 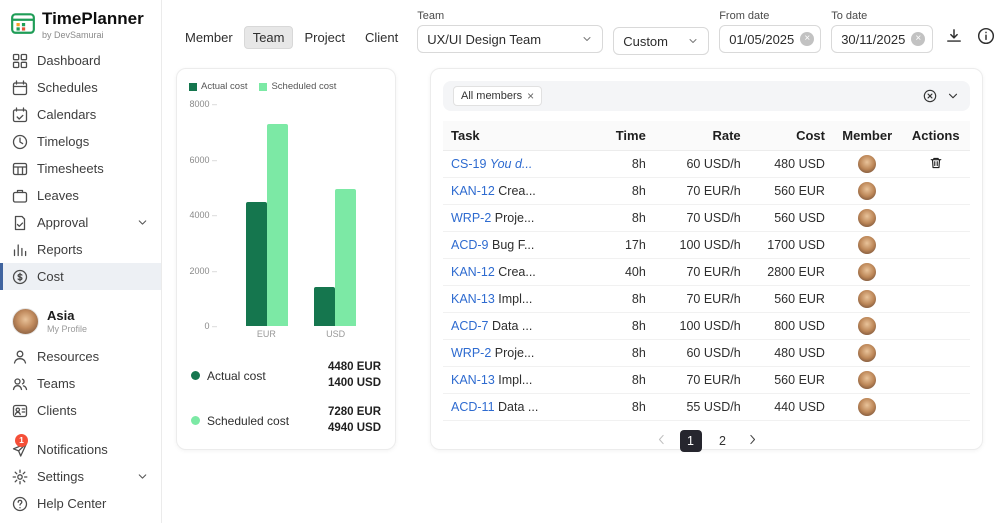 I want to click on team-select: UX/UI Design Team, so click(x=510, y=39).